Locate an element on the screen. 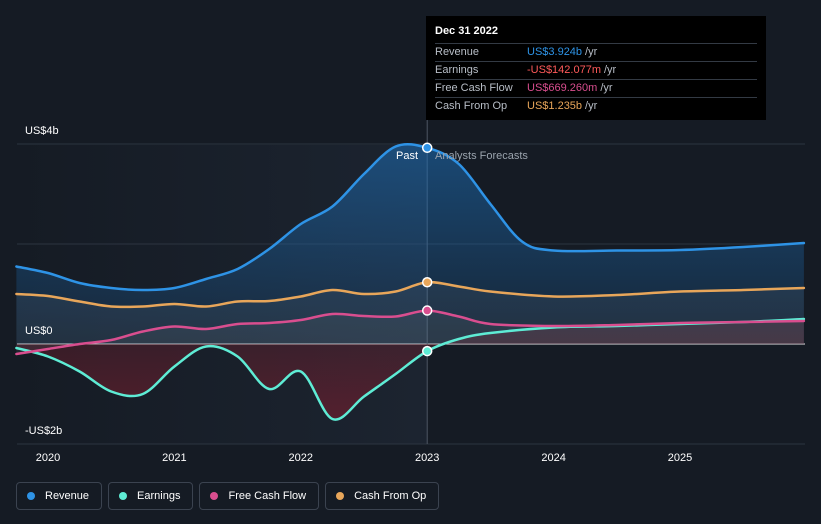 The width and height of the screenshot is (821, 524). y-tick-label: -US$2b is located at coordinates (44, 431).